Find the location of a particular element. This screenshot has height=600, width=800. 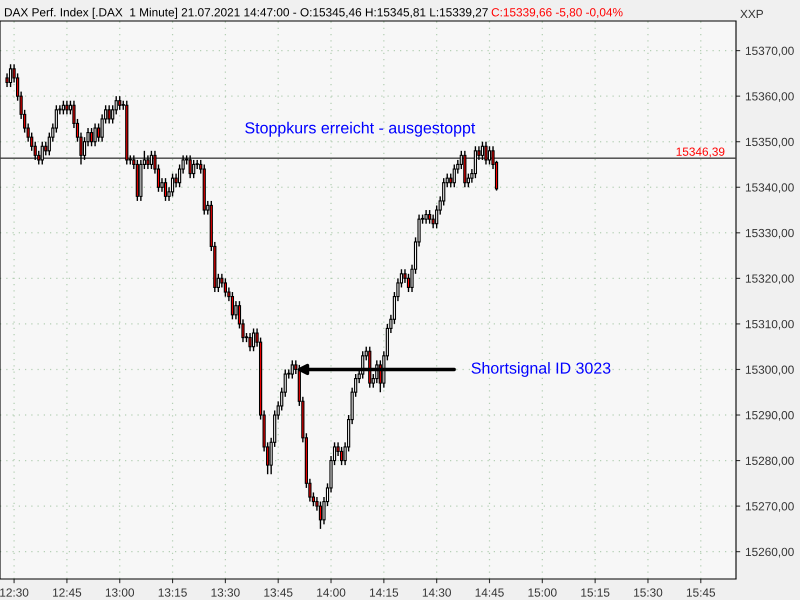

x-tick-label: 14:15 is located at coordinates (384, 592).